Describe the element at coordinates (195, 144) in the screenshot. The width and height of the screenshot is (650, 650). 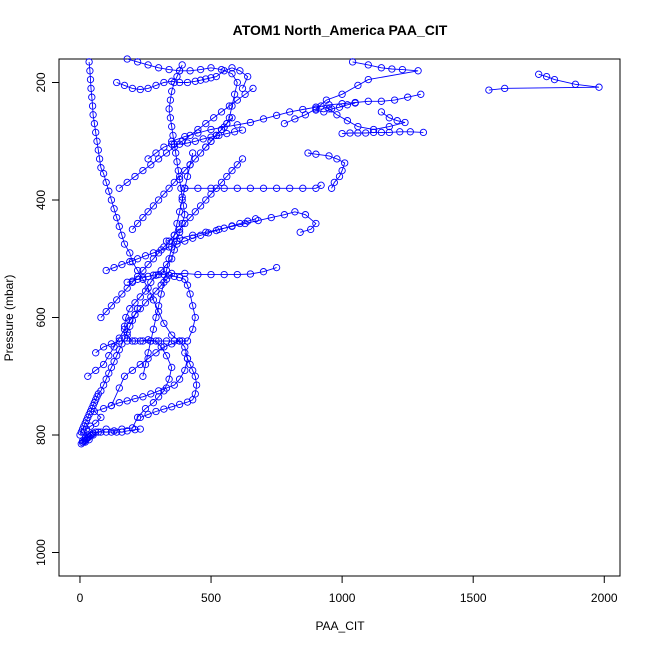
I see `series-line` at that location.